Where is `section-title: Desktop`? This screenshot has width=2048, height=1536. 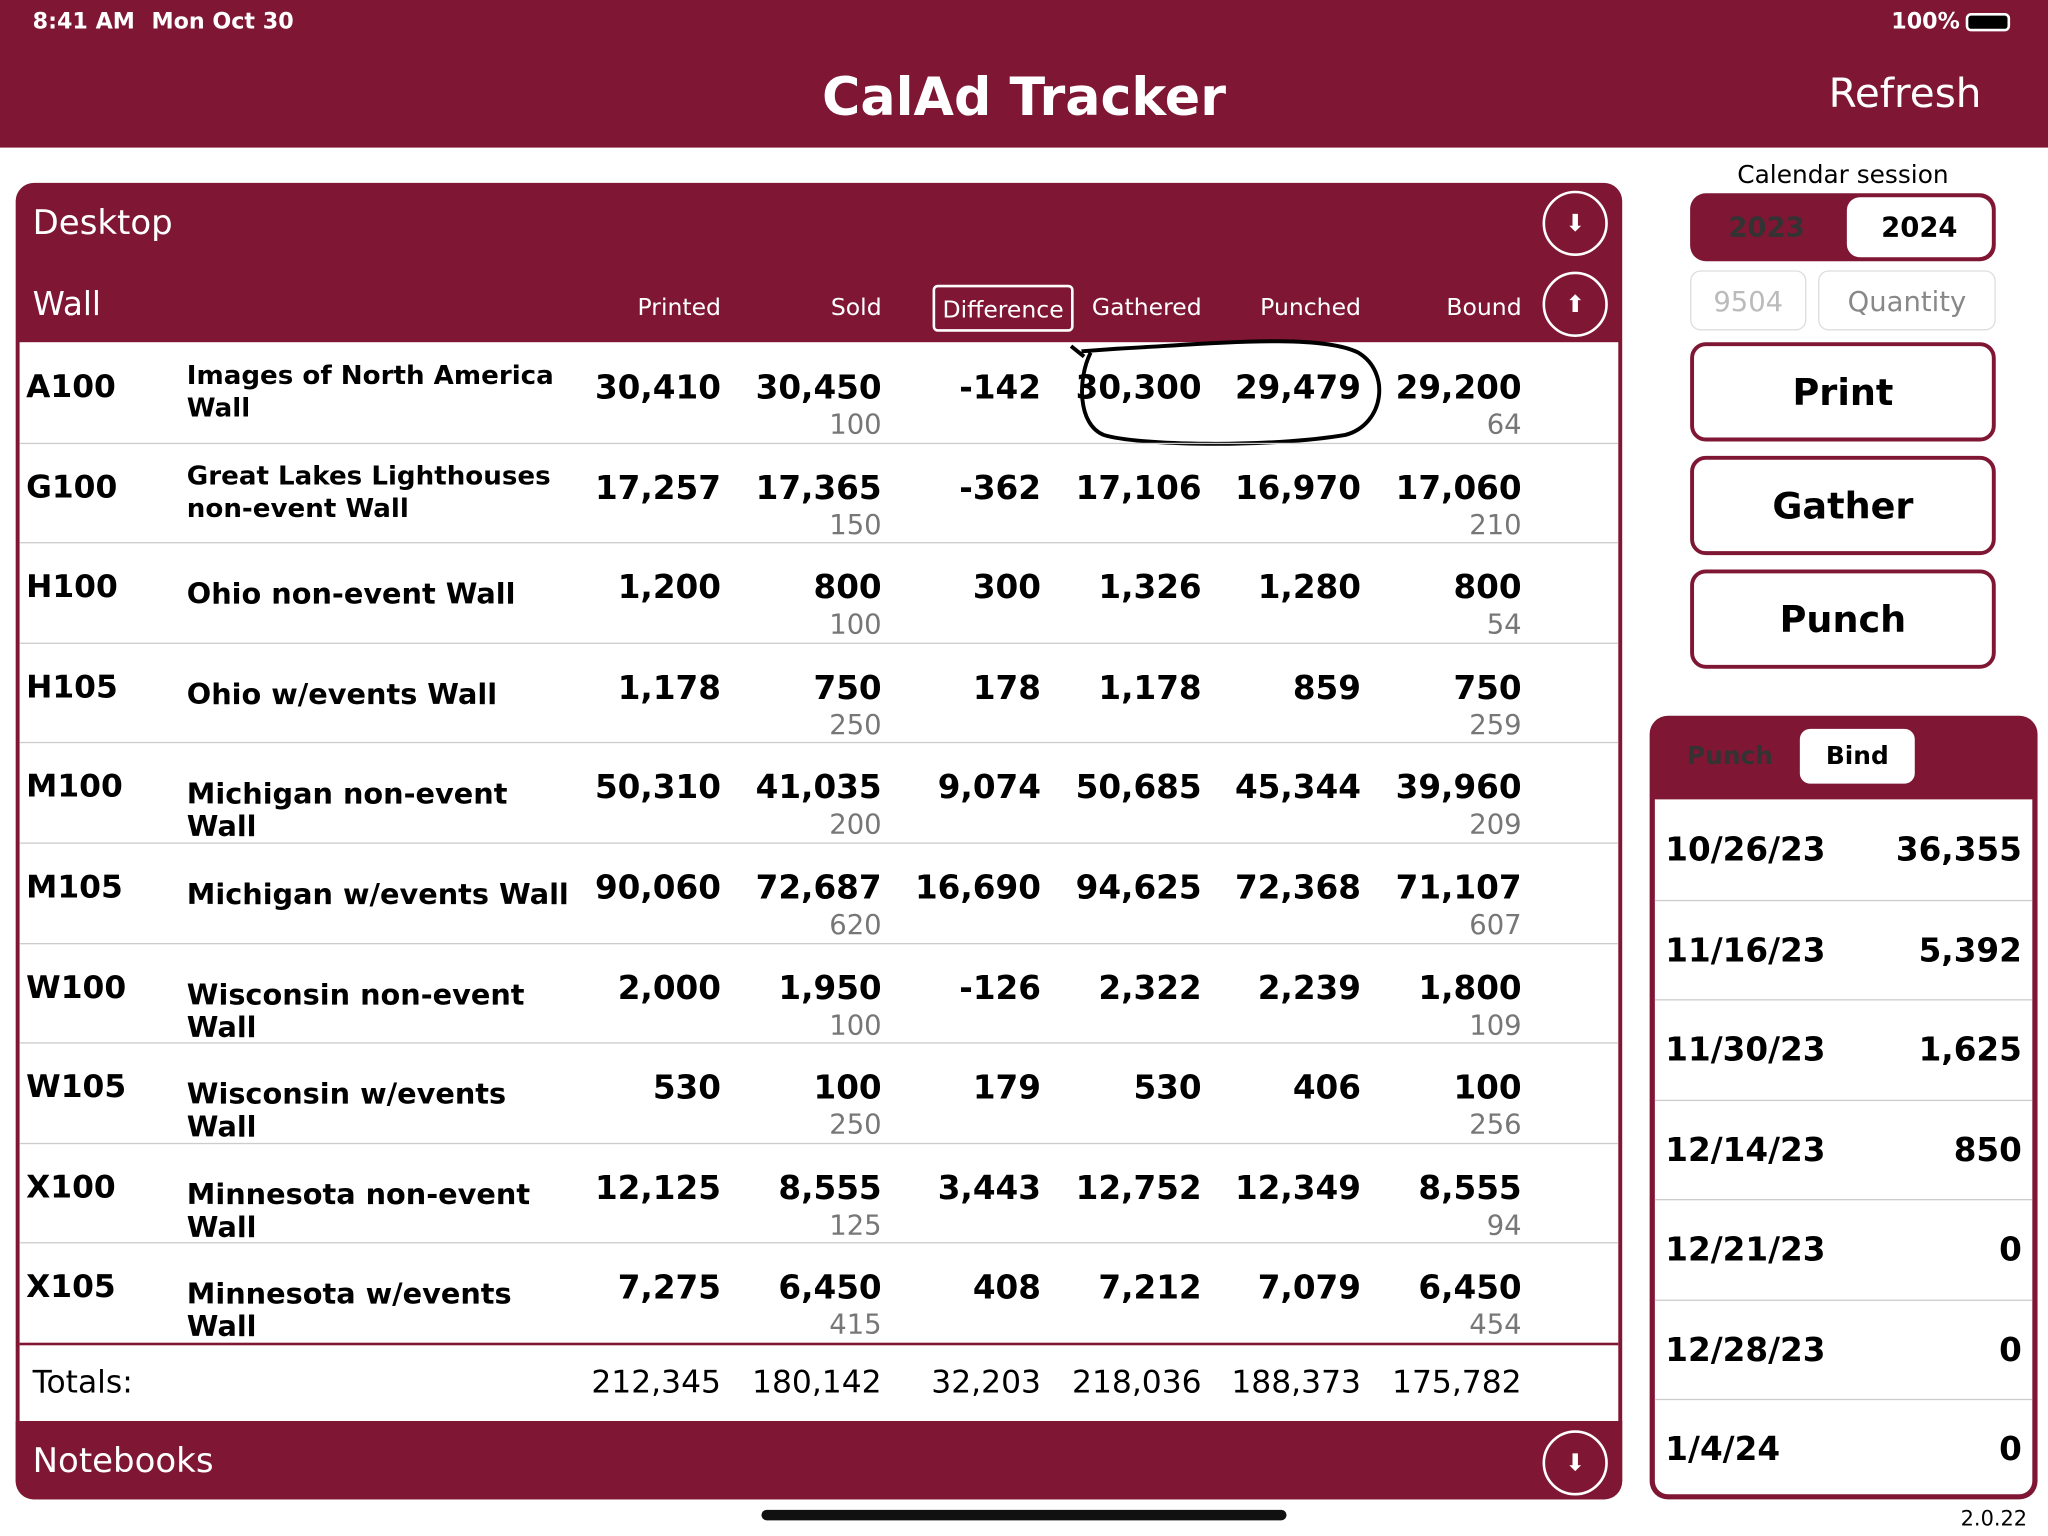 section-title: Desktop is located at coordinates (102, 223).